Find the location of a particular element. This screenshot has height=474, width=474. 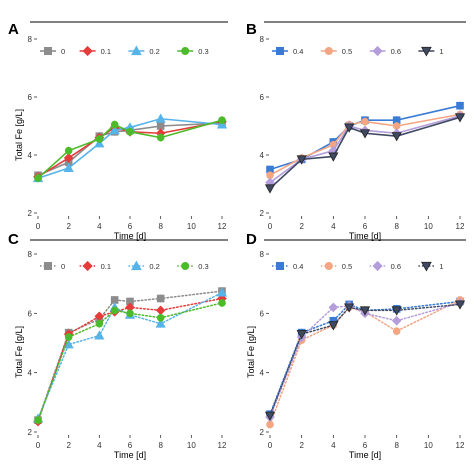

legend-label: 0.5 is located at coordinates (347, 266).